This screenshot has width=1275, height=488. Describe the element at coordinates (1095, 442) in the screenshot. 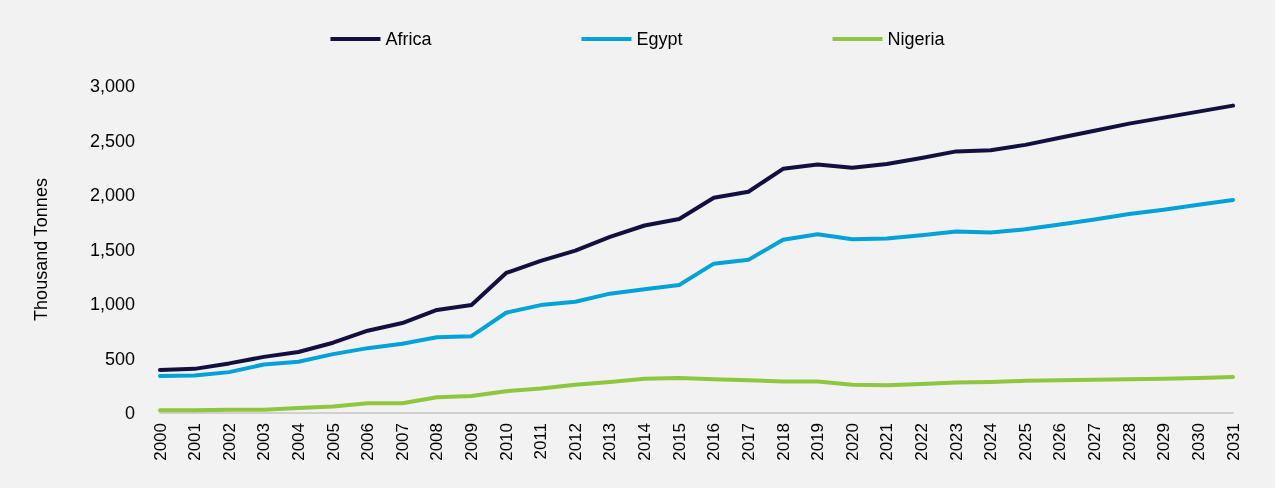

I see `x-tick-label: 2027` at that location.